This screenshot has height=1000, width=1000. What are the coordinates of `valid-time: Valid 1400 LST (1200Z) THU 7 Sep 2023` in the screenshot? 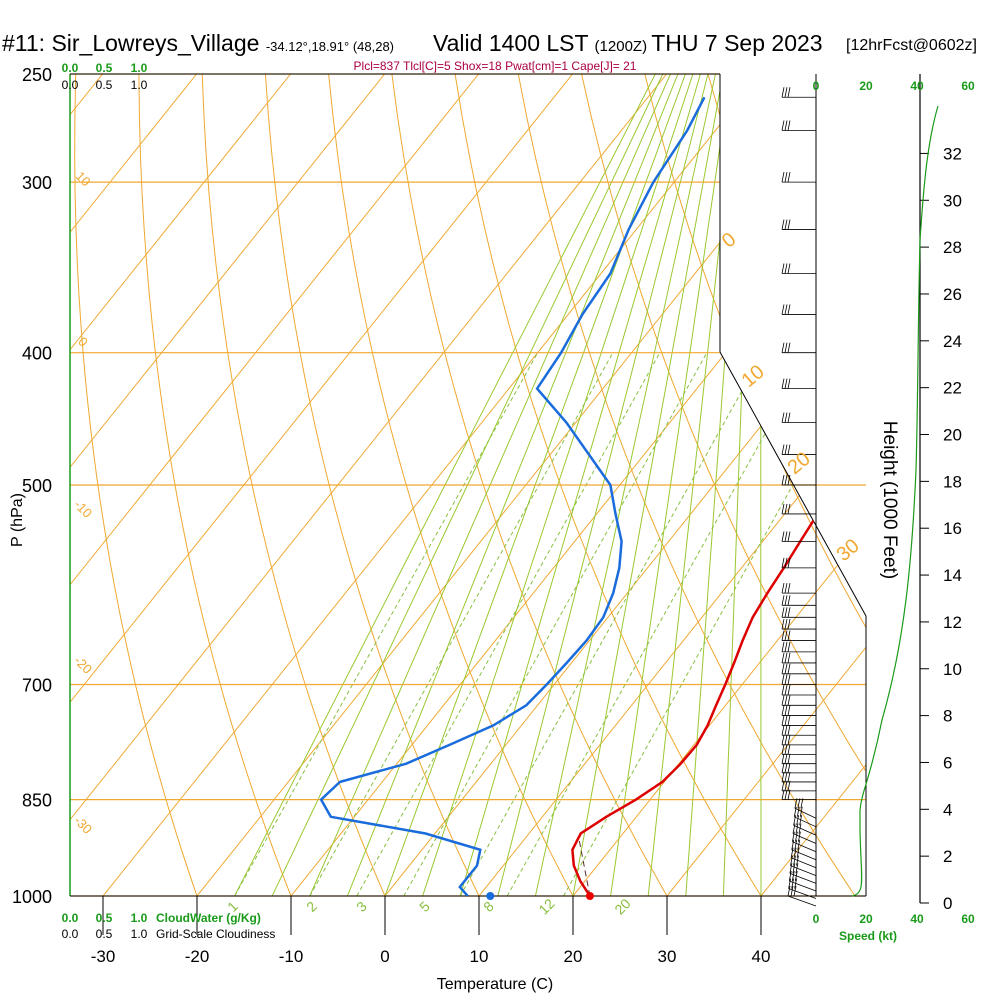 It's located at (628, 43).